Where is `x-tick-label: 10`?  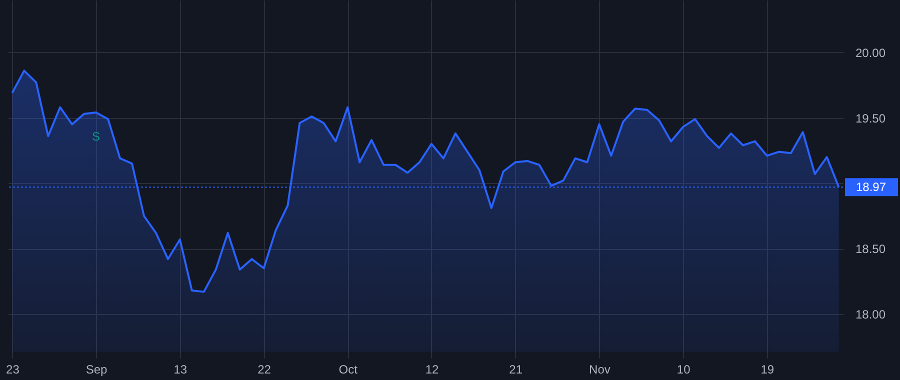 x-tick-label: 10 is located at coordinates (683, 369).